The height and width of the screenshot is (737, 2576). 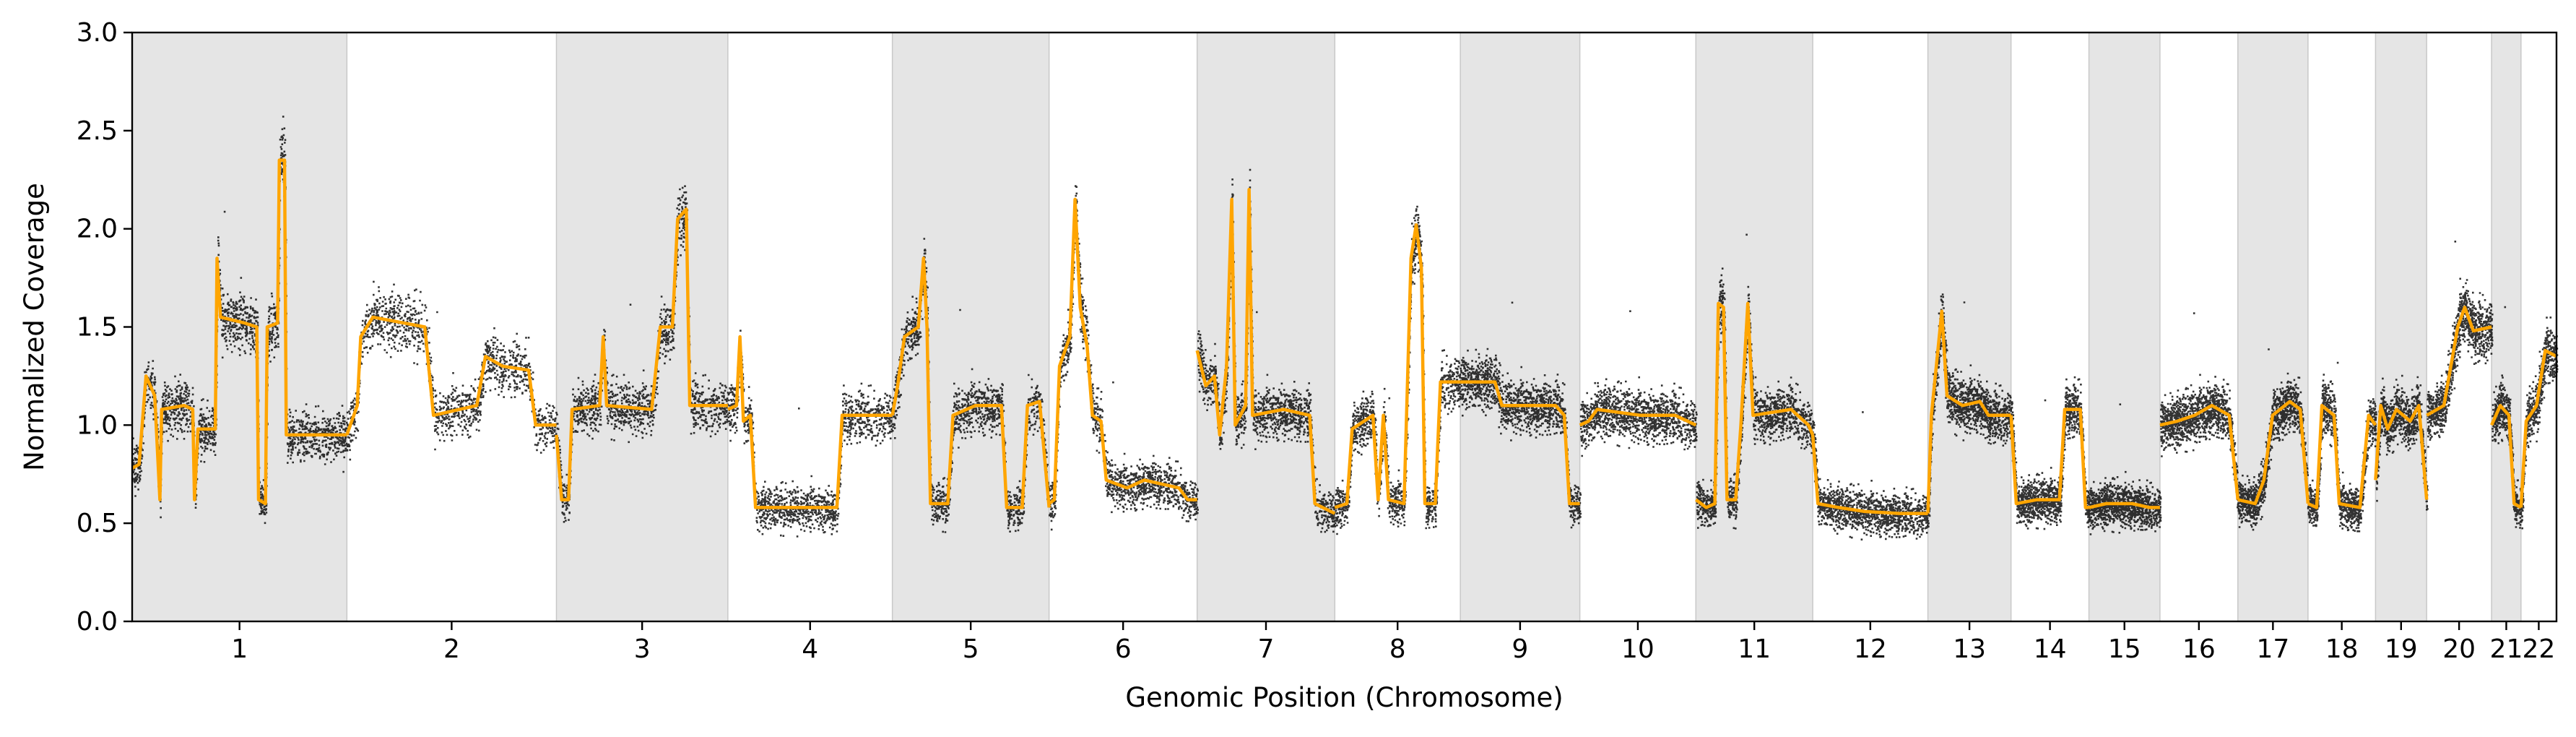 What do you see at coordinates (97, 327) in the screenshot?
I see `y-tick-label: 1.5` at bounding box center [97, 327].